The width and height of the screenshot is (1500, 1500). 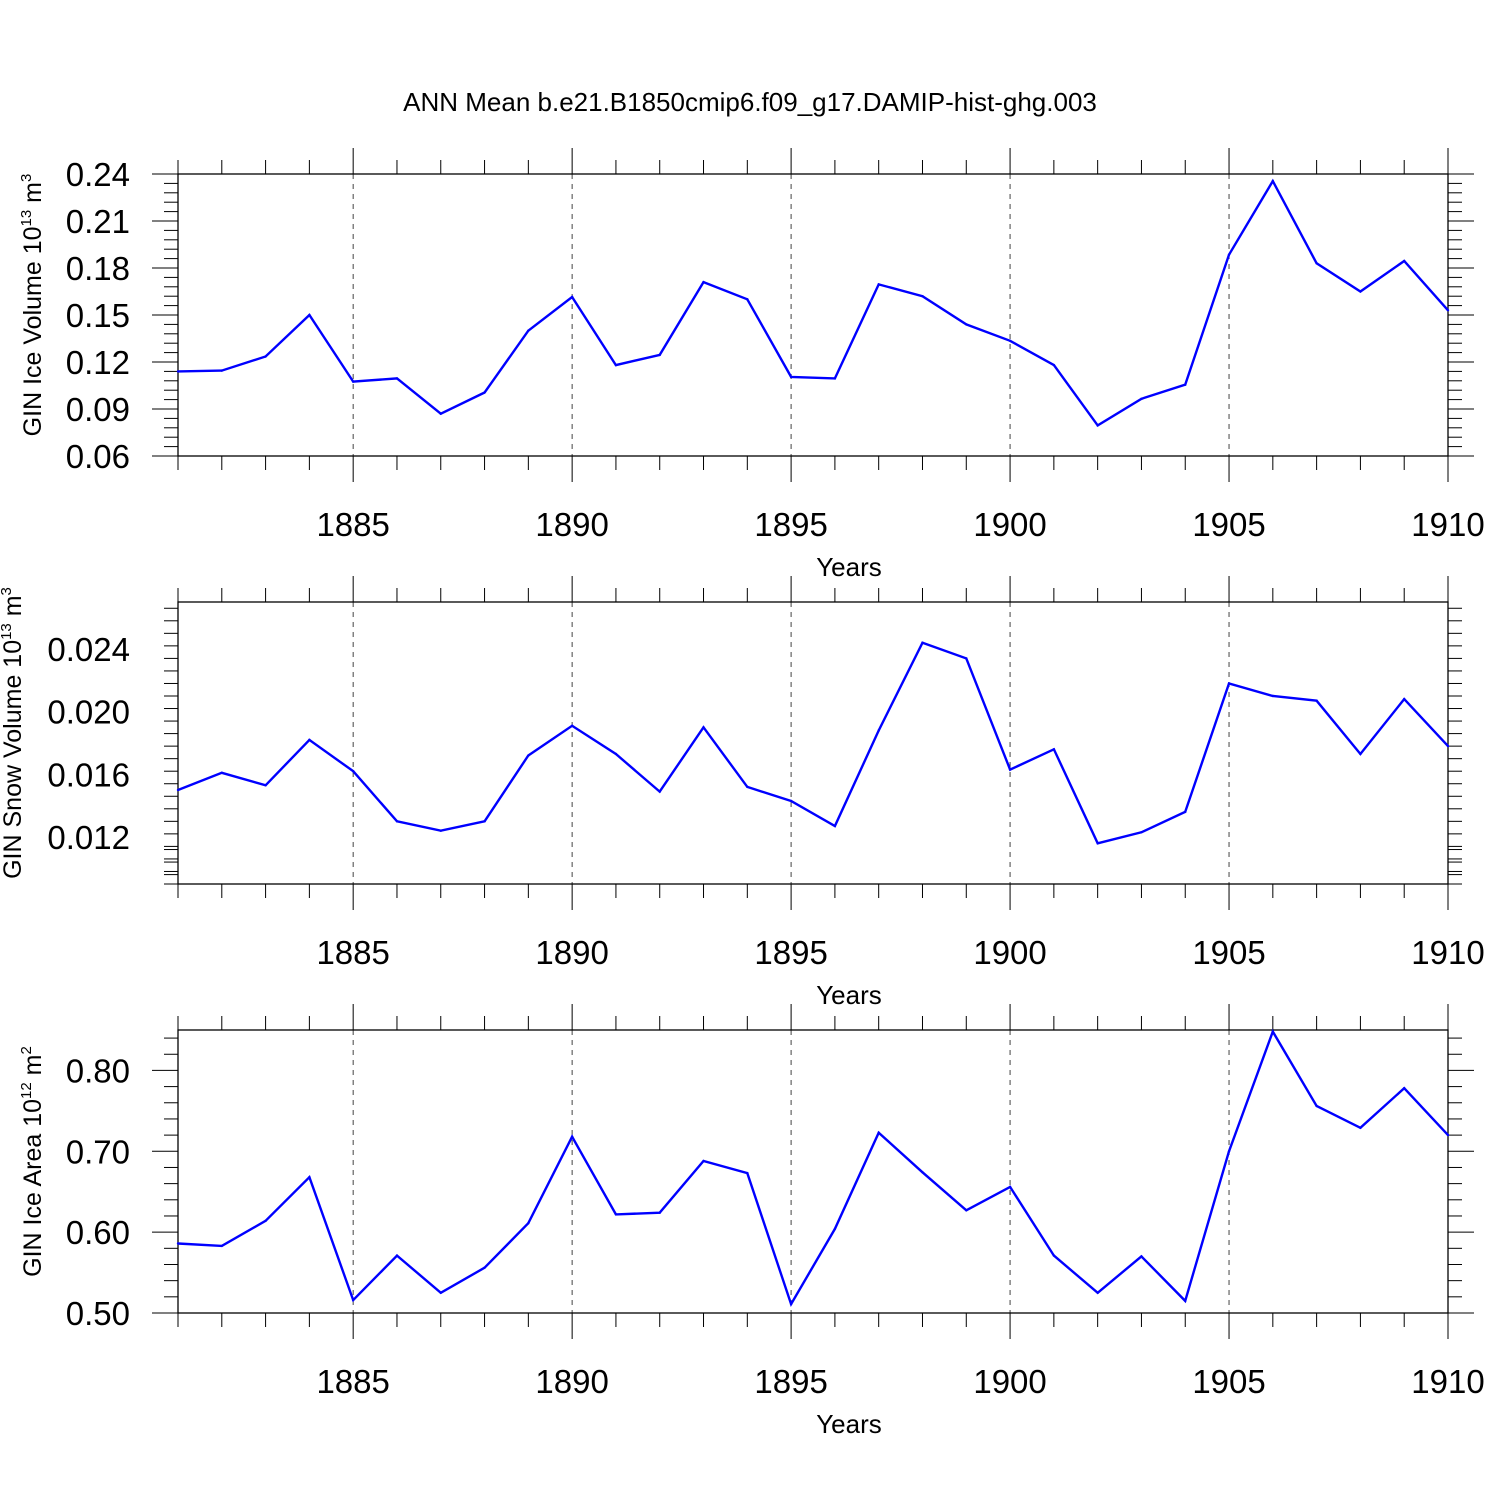 What do you see at coordinates (13, 759) in the screenshot?
I see `y-axis-title-main: GIN Snow Volume 10` at bounding box center [13, 759].